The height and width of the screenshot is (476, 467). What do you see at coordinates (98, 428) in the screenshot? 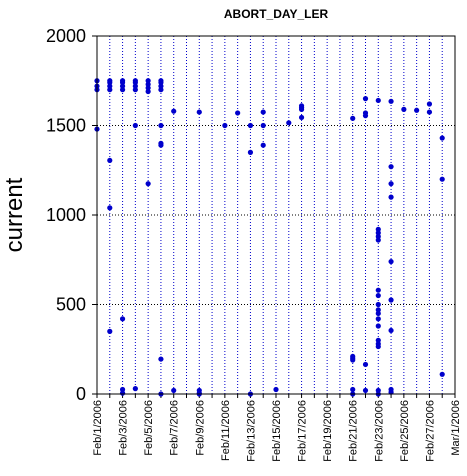
I see `x-tick-label: Feb/1/2006` at bounding box center [98, 428].